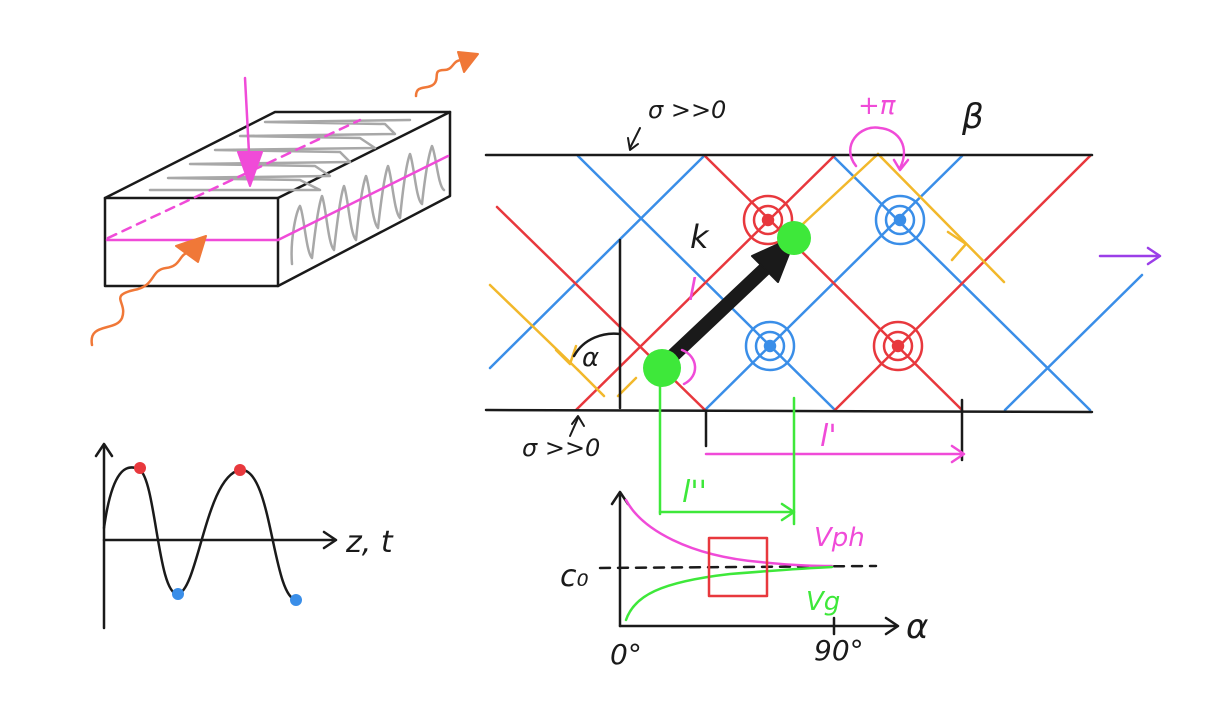 The width and height of the screenshot is (1218, 723). I want to click on phase-jump-arrow-head, so click(901, 165).